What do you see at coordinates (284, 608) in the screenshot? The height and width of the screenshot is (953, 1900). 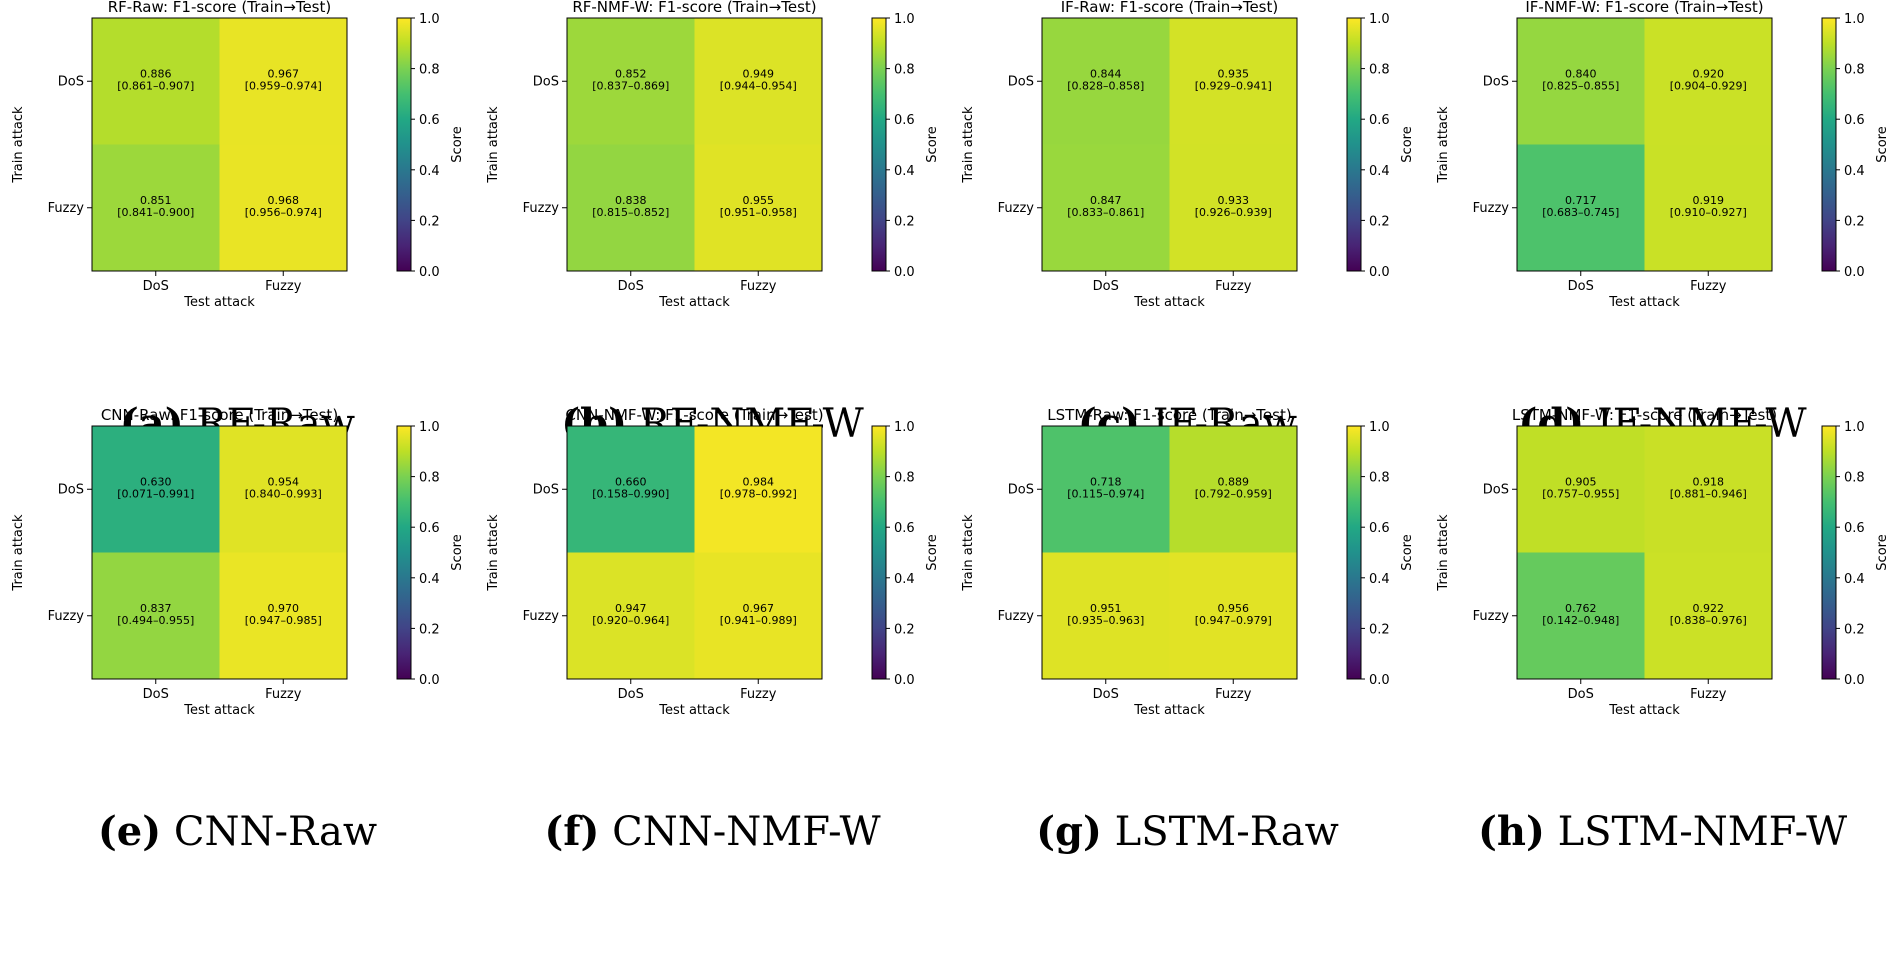 I see `cell-value-label: 0.970` at bounding box center [284, 608].